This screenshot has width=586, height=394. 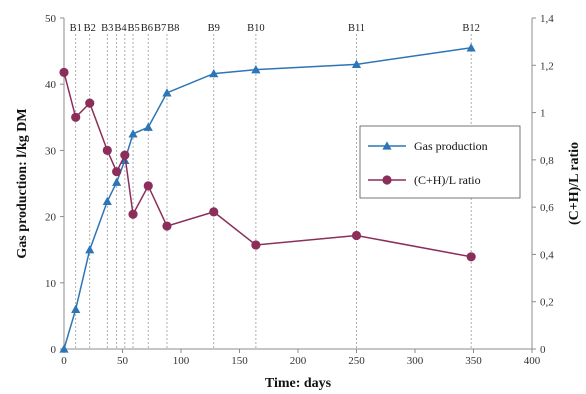 What do you see at coordinates (120, 28) in the screenshot?
I see `batch-marker-label: B4` at bounding box center [120, 28].